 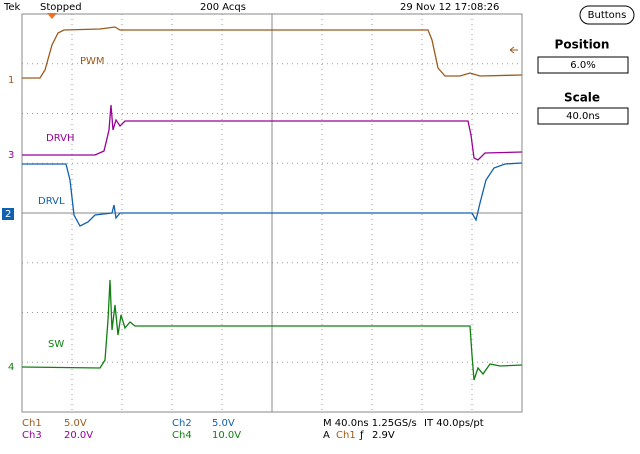 I want to click on scale-value: 40.0ns, so click(x=583, y=116).